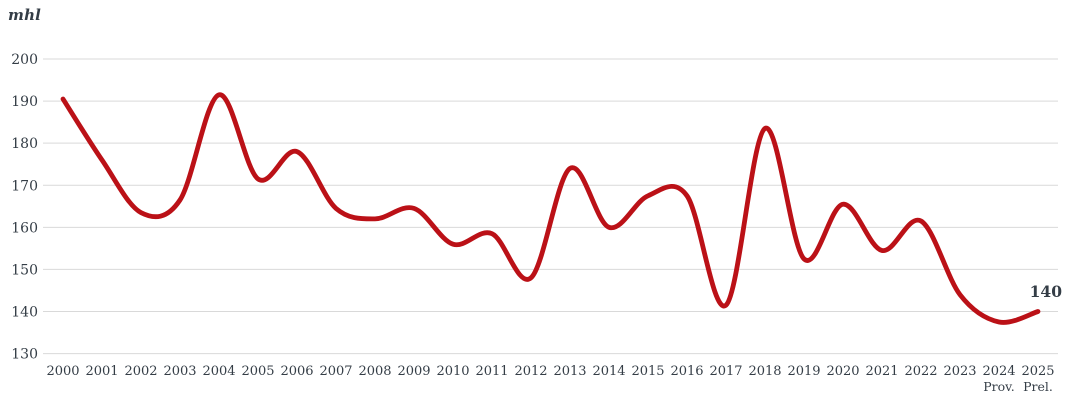 The image size is (1084, 402). I want to click on x-axis-tick-label: 2005, so click(257, 371).